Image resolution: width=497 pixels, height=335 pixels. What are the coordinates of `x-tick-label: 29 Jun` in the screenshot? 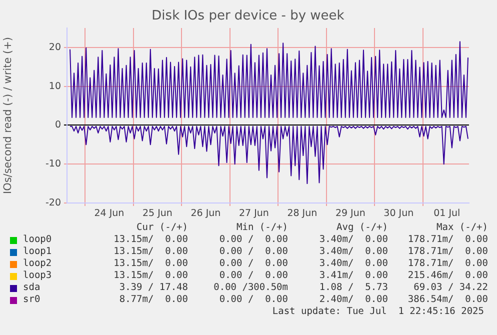 It's located at (350, 214).